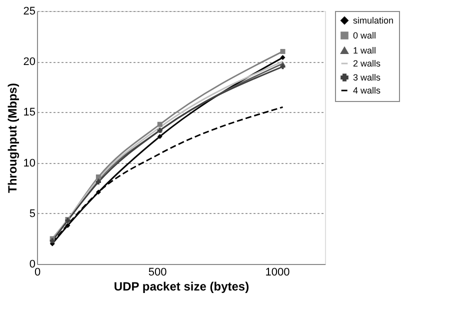 This screenshot has width=474, height=322. I want to click on x-tick-label: 500, so click(157, 272).